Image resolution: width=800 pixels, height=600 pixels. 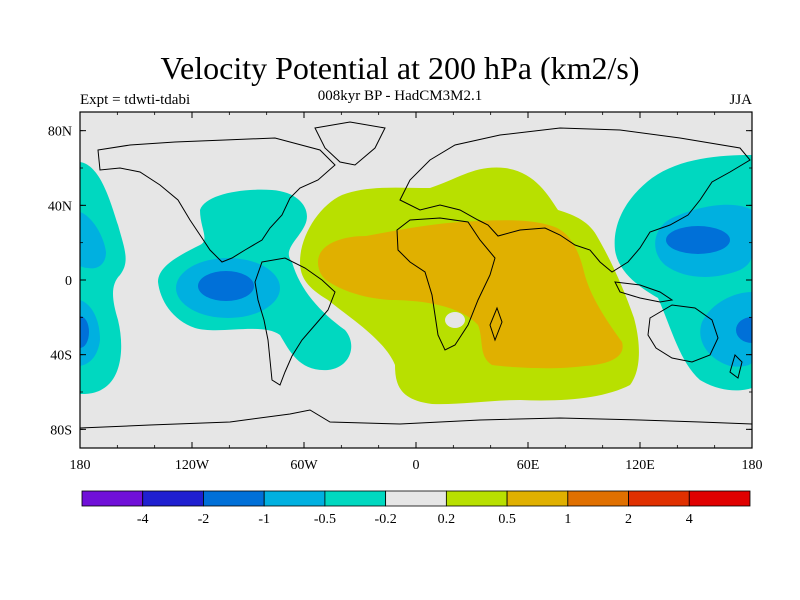 I want to click on coastline-north-america, so click(x=216, y=200).